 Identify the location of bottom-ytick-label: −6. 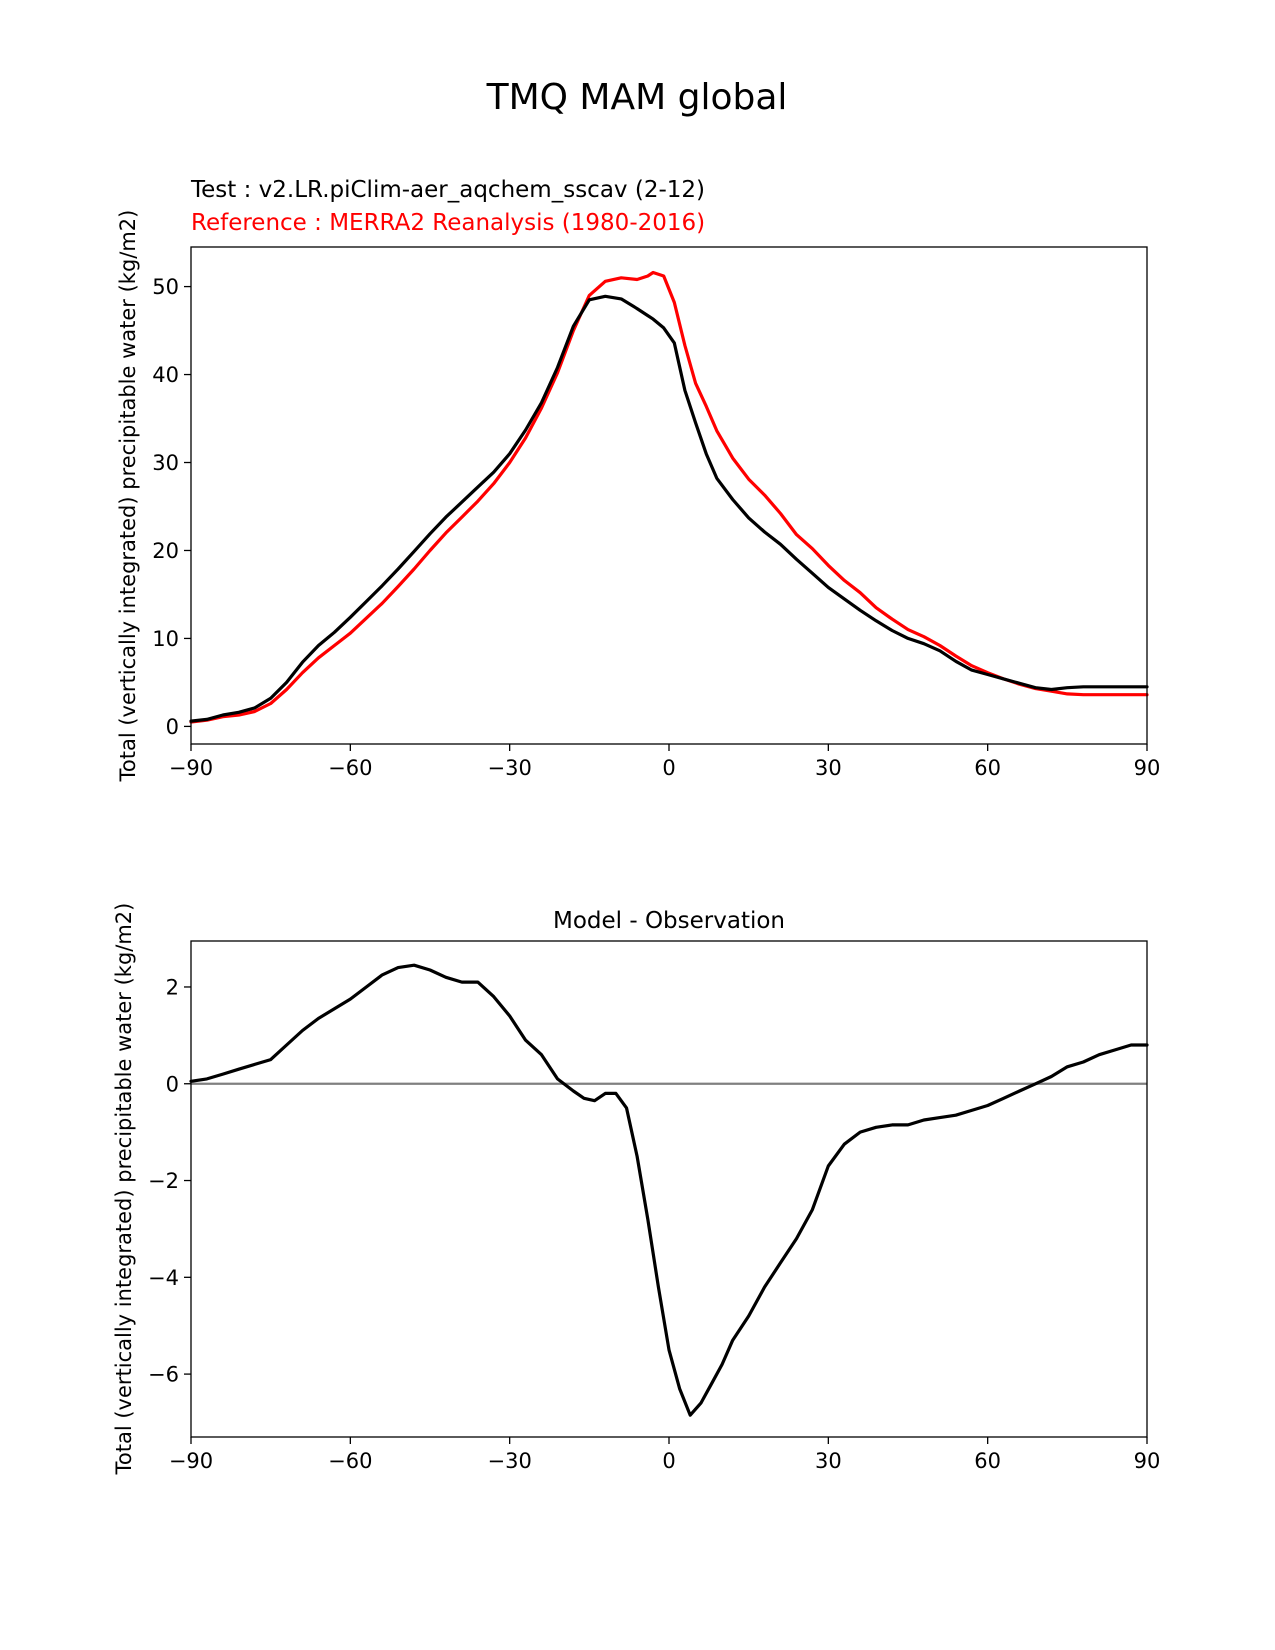
(163, 1375).